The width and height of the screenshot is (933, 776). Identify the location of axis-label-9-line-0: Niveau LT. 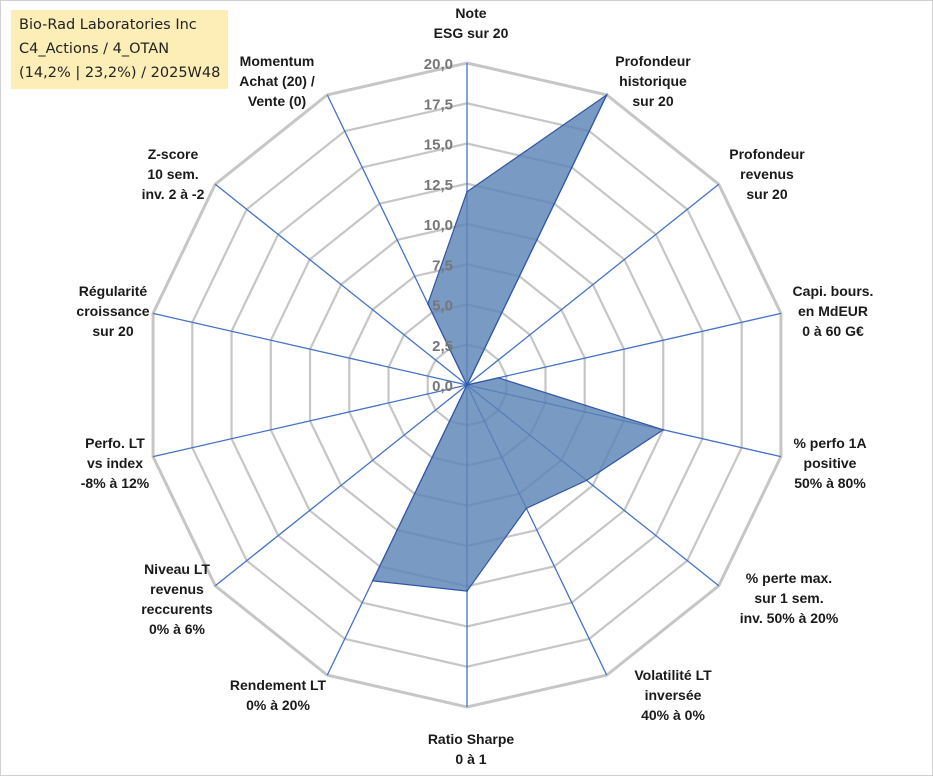
(177, 569).